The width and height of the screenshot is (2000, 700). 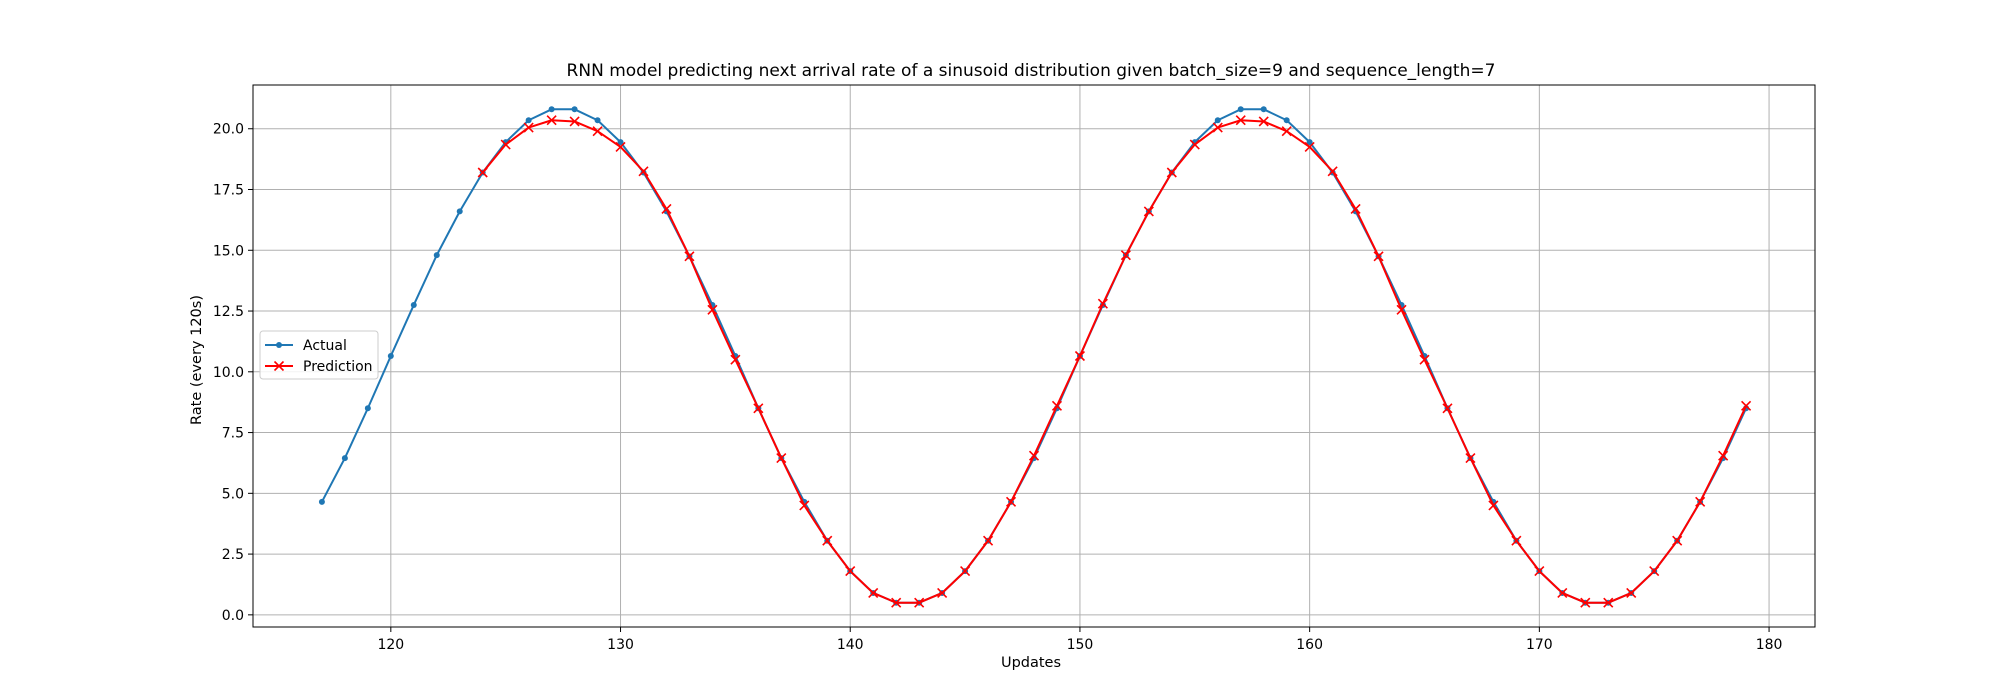 I want to click on y-tick-label: 12.5, so click(x=228, y=312).